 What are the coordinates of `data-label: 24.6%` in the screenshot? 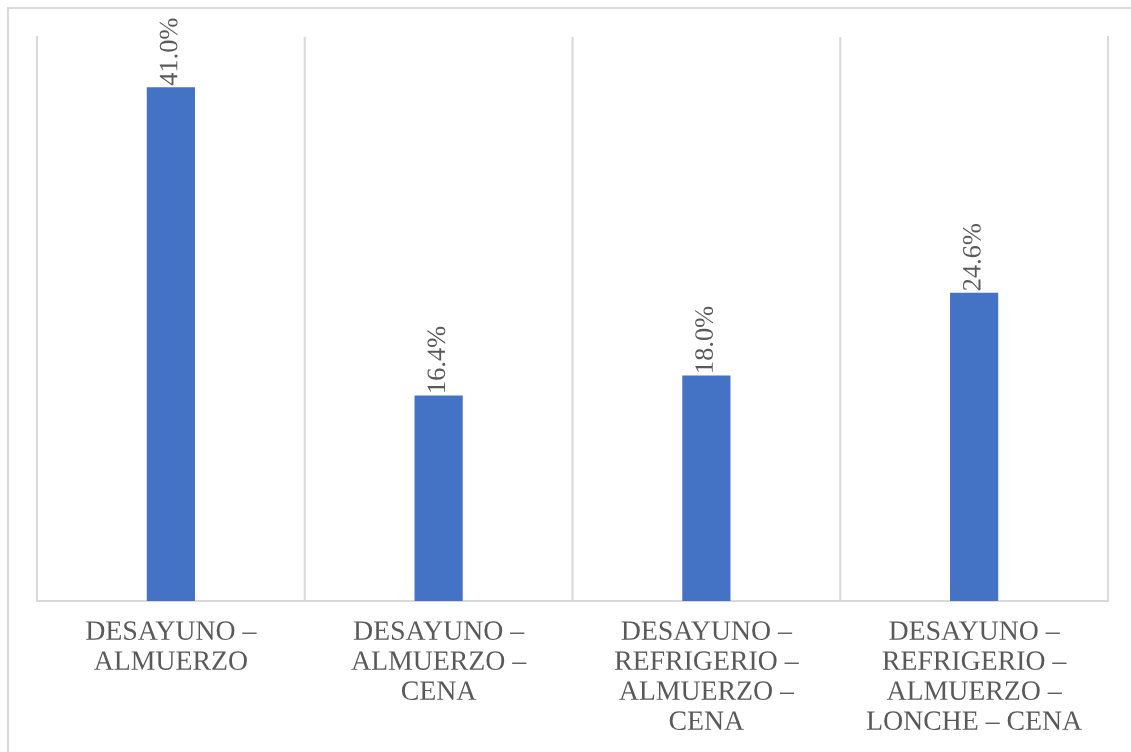 It's located at (971, 257).